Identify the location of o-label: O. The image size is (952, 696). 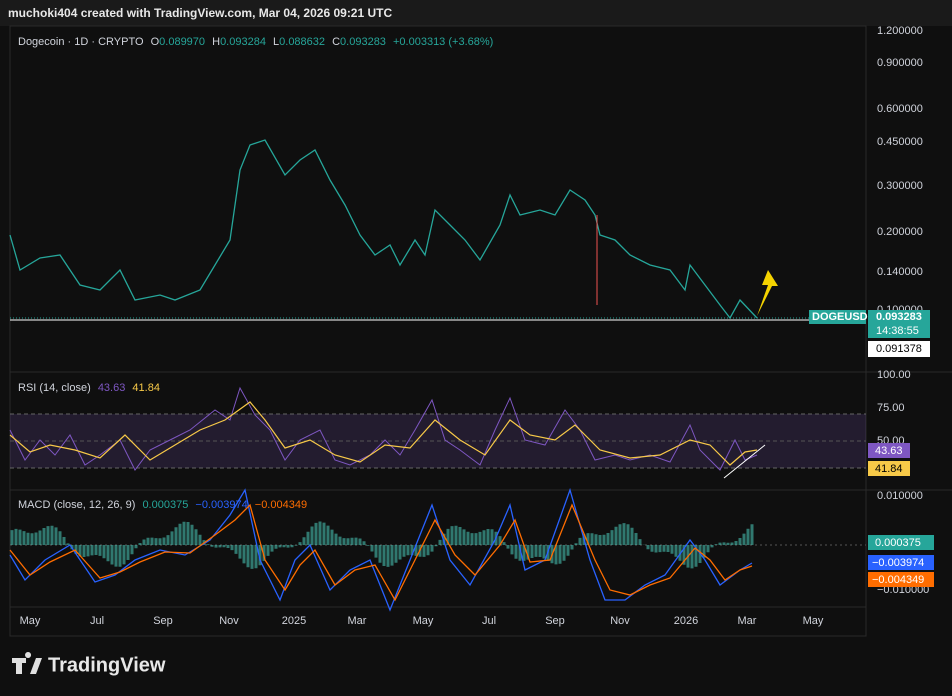
(155, 42).